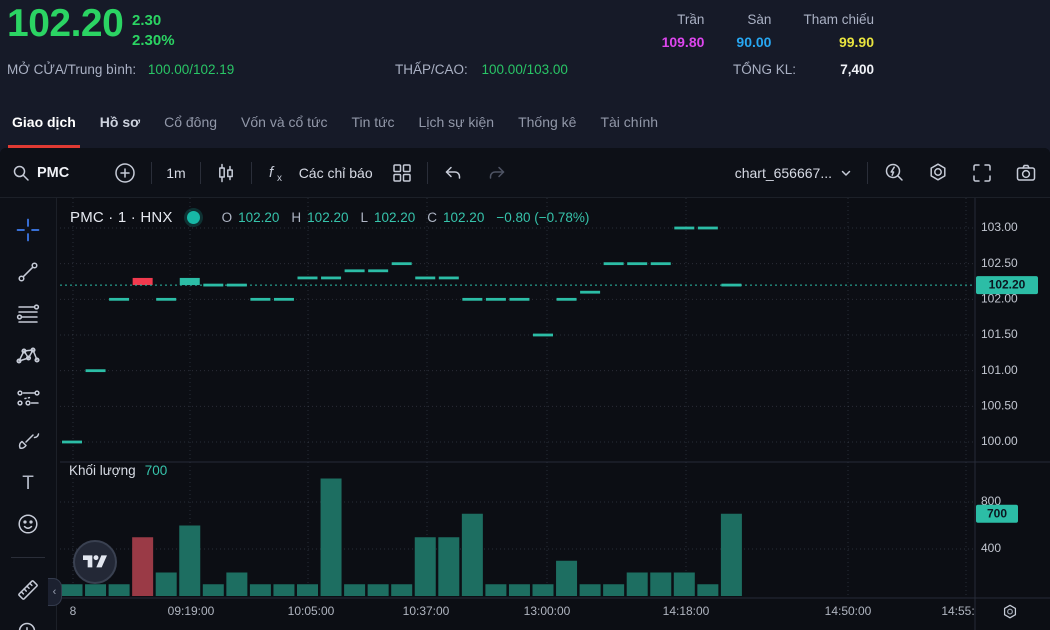  I want to click on fx-icon: f x, so click(278, 173).